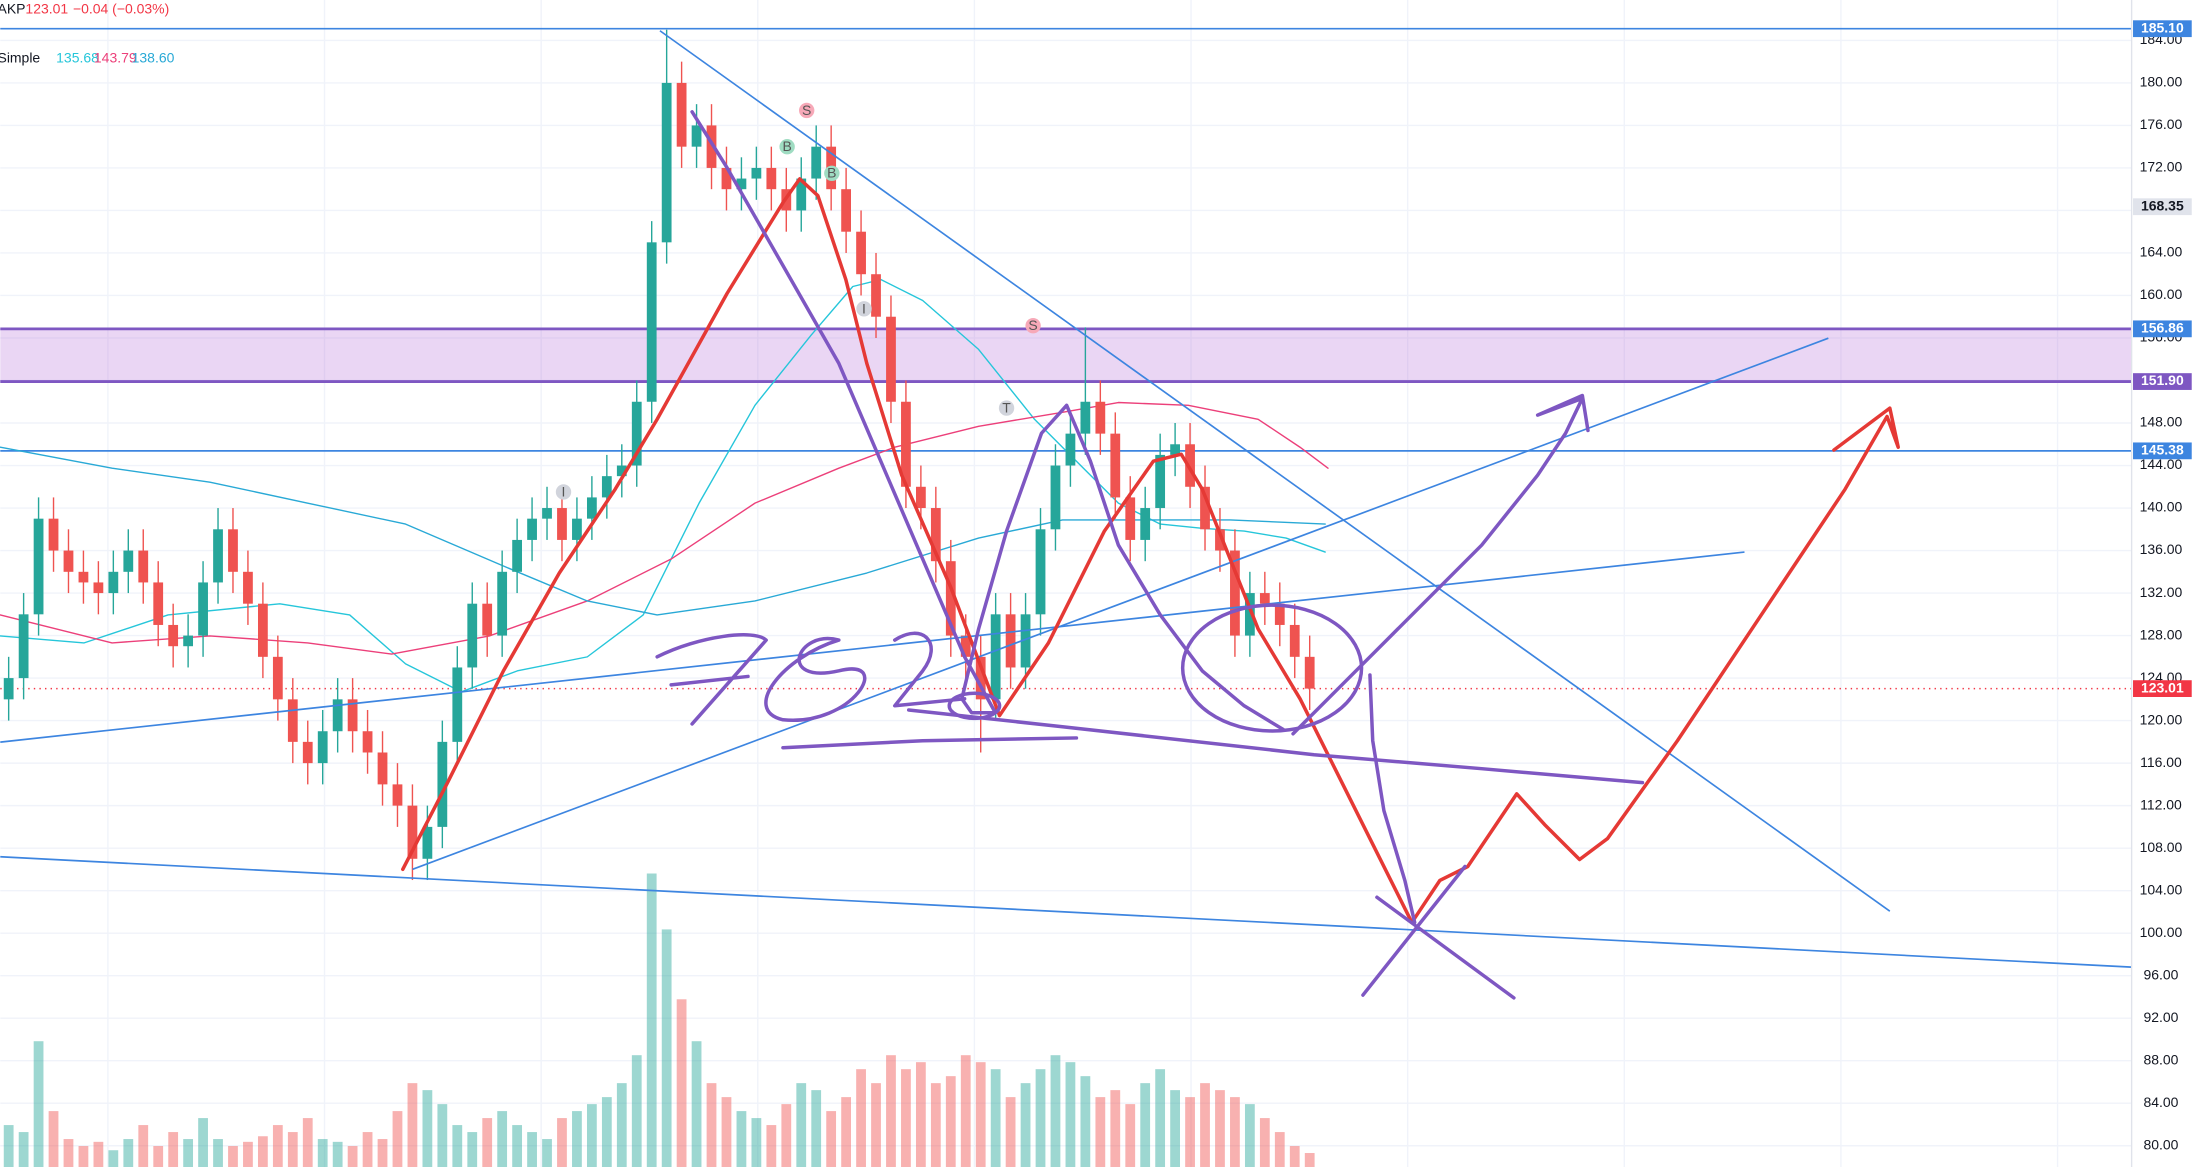 The image size is (2192, 1167). What do you see at coordinates (2162, 205) in the screenshot?
I see `price-badge-label: 168.35` at bounding box center [2162, 205].